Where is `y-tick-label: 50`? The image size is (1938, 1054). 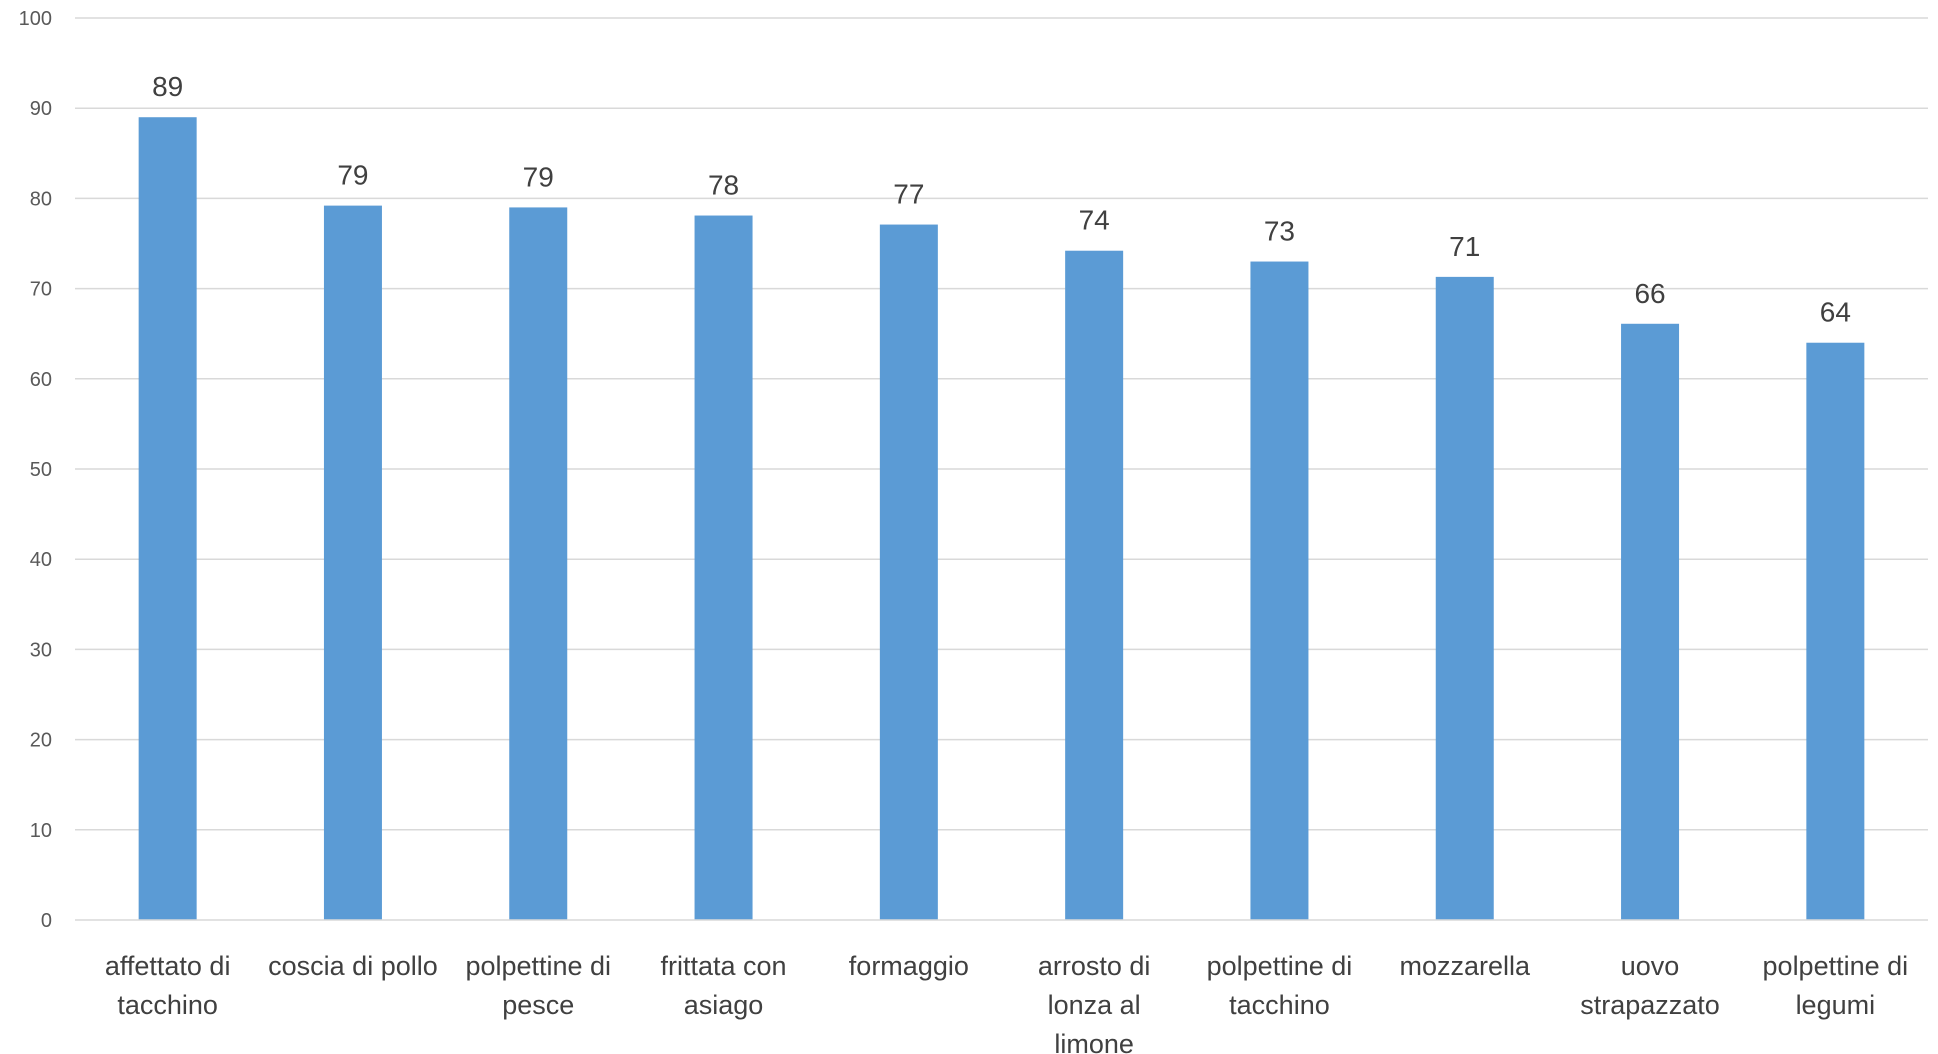 y-tick-label: 50 is located at coordinates (41, 470).